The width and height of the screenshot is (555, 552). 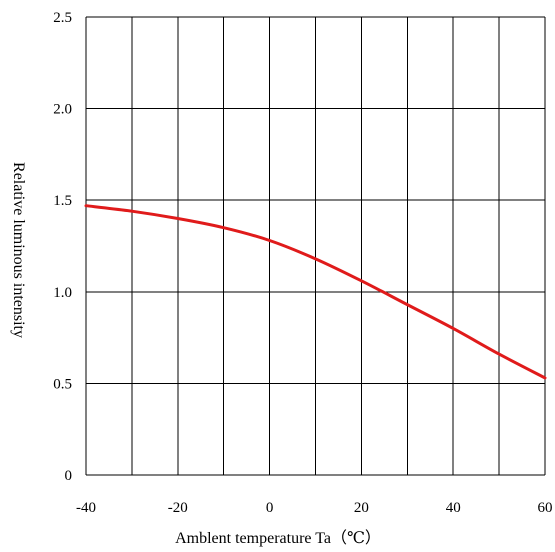 What do you see at coordinates (62, 110) in the screenshot?
I see `y-tick-label: 2.0` at bounding box center [62, 110].